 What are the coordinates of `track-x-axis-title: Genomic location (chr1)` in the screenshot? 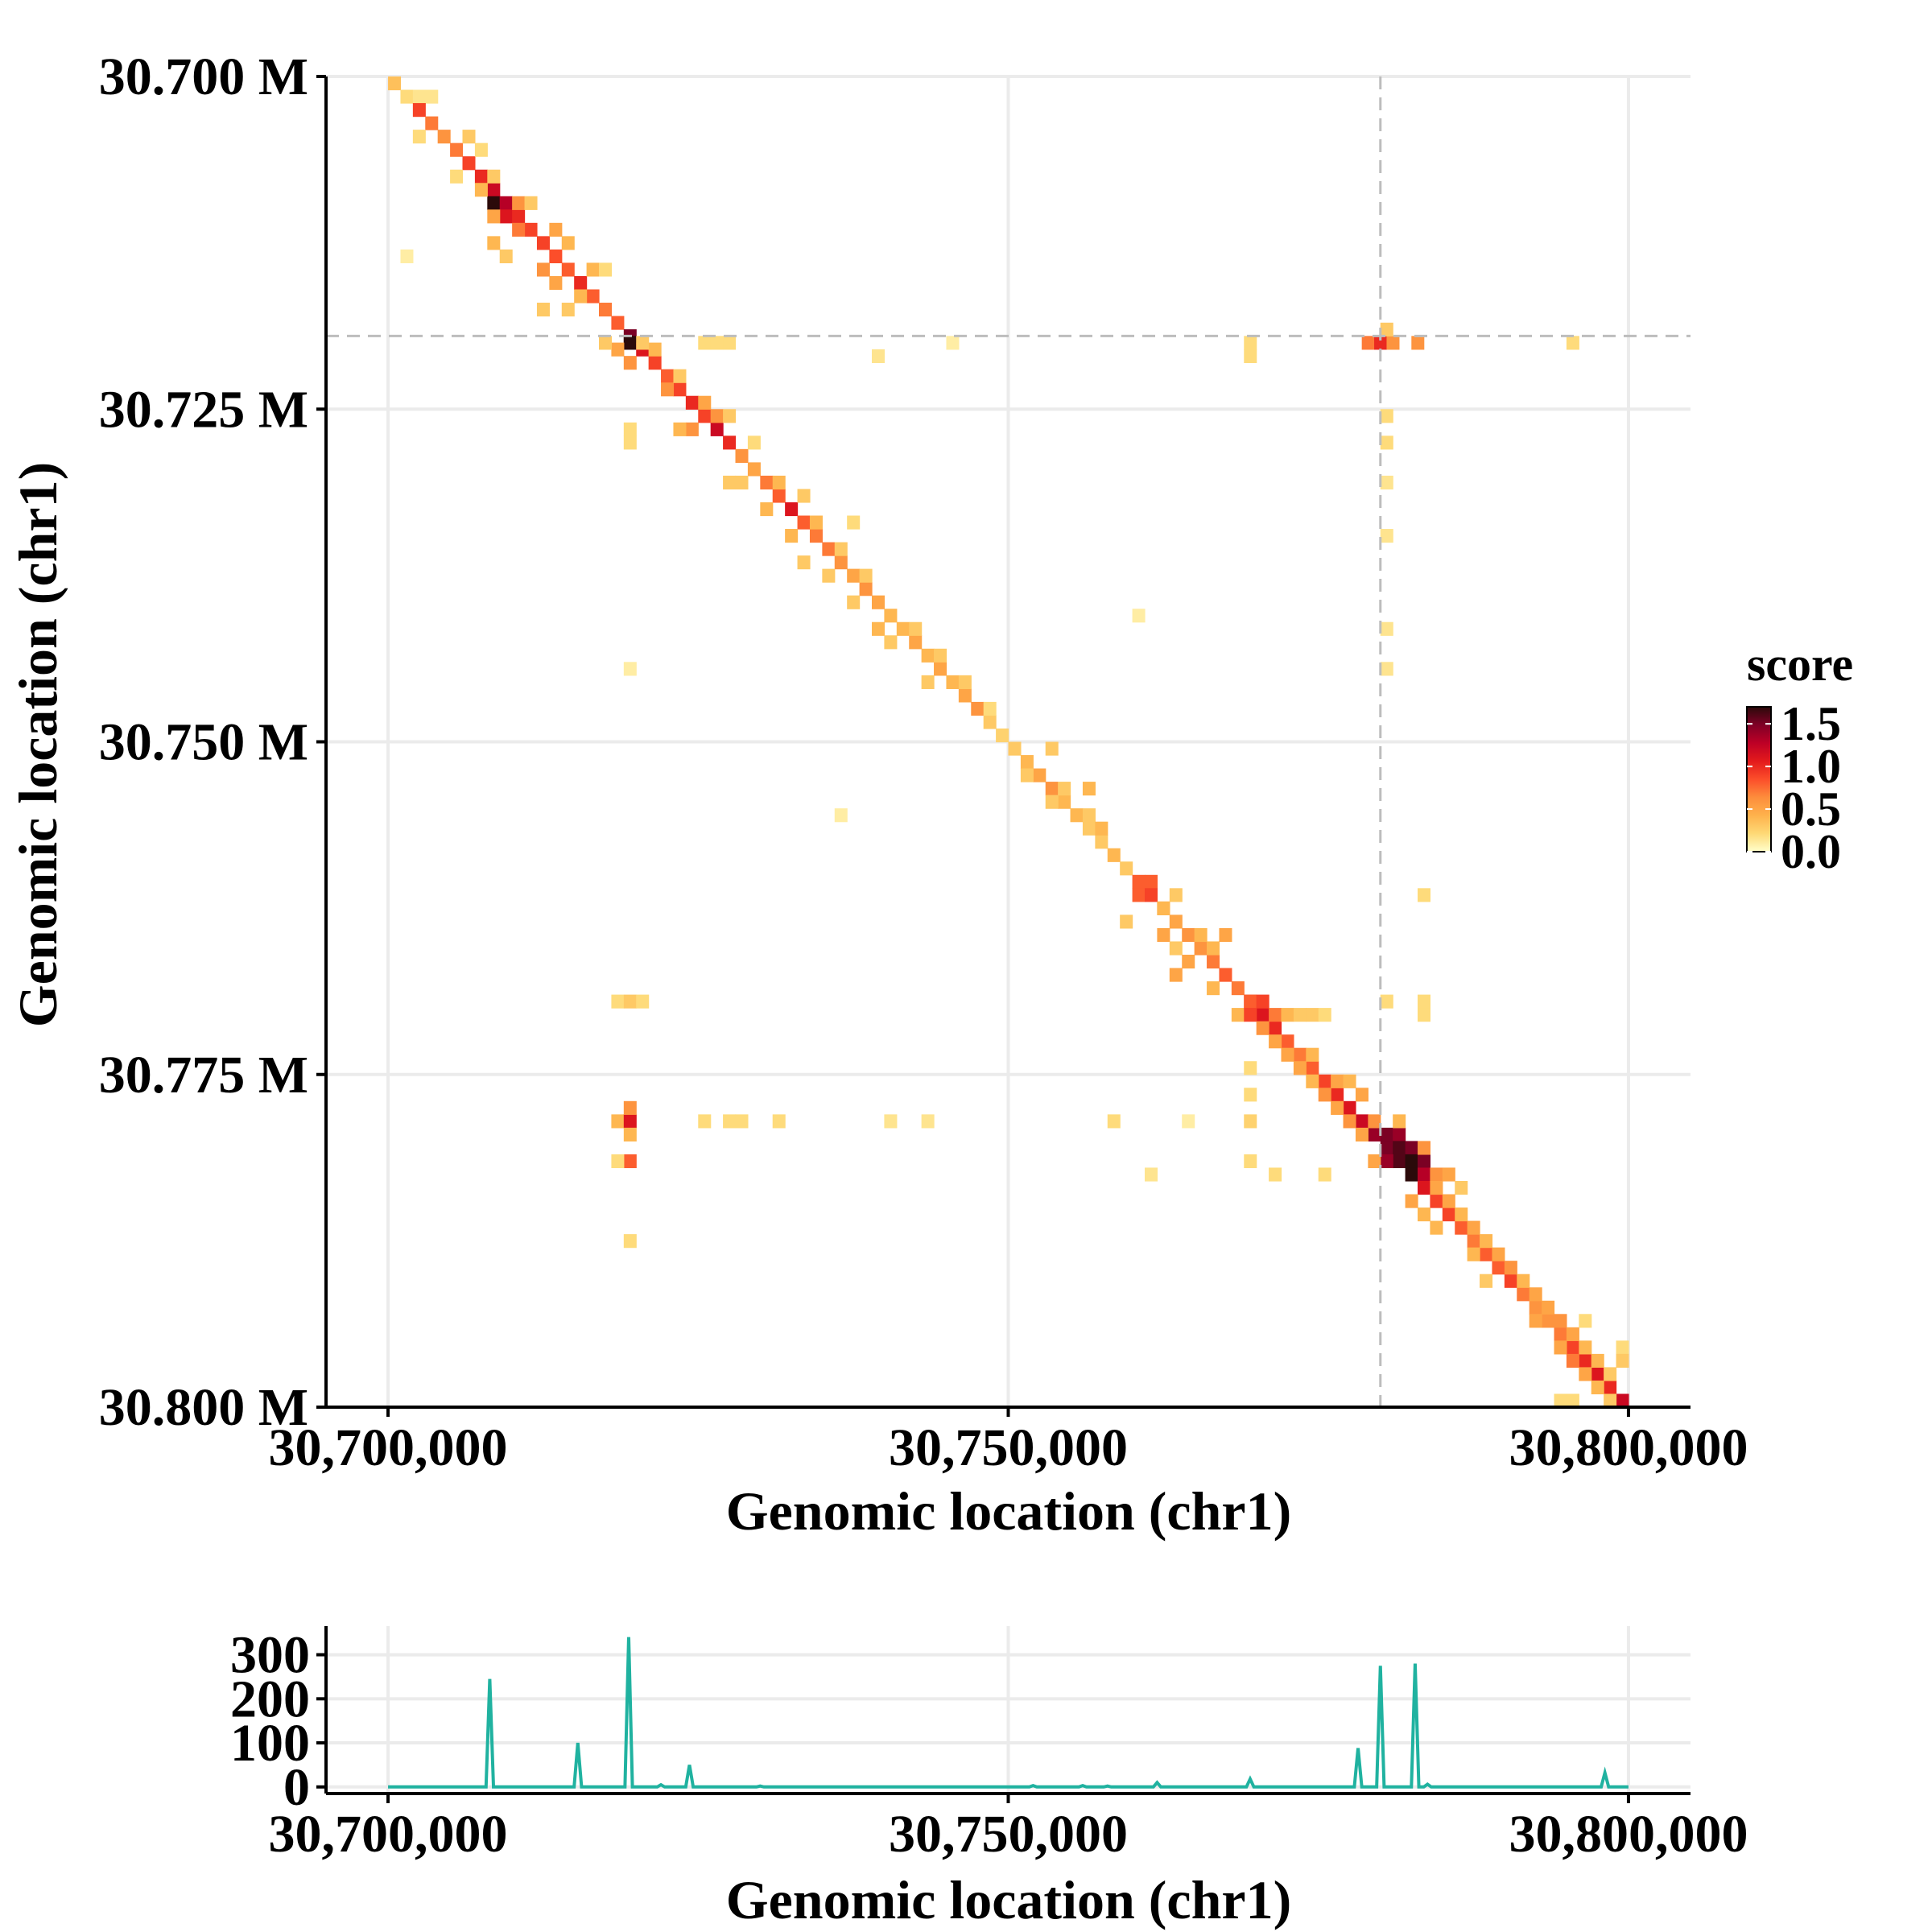 It's located at (1009, 1899).